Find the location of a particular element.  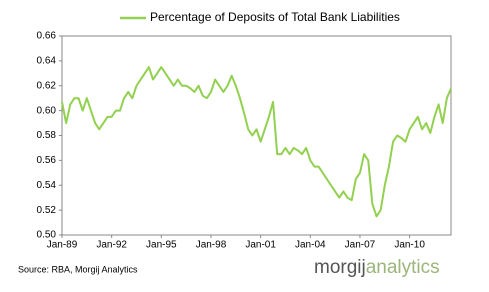

y-tick-label: 0.60 is located at coordinates (47, 110).